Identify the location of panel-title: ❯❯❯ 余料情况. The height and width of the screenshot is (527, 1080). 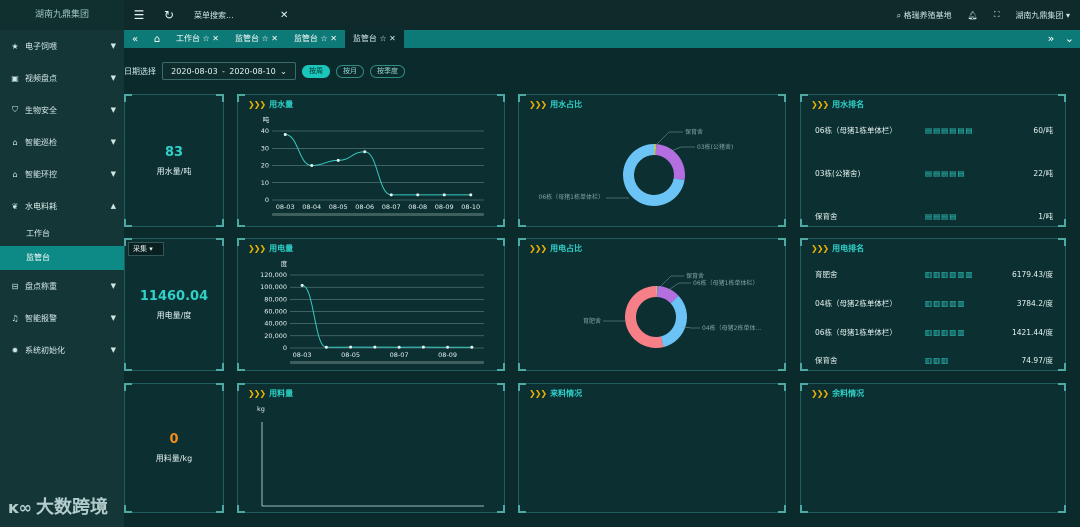
(838, 393).